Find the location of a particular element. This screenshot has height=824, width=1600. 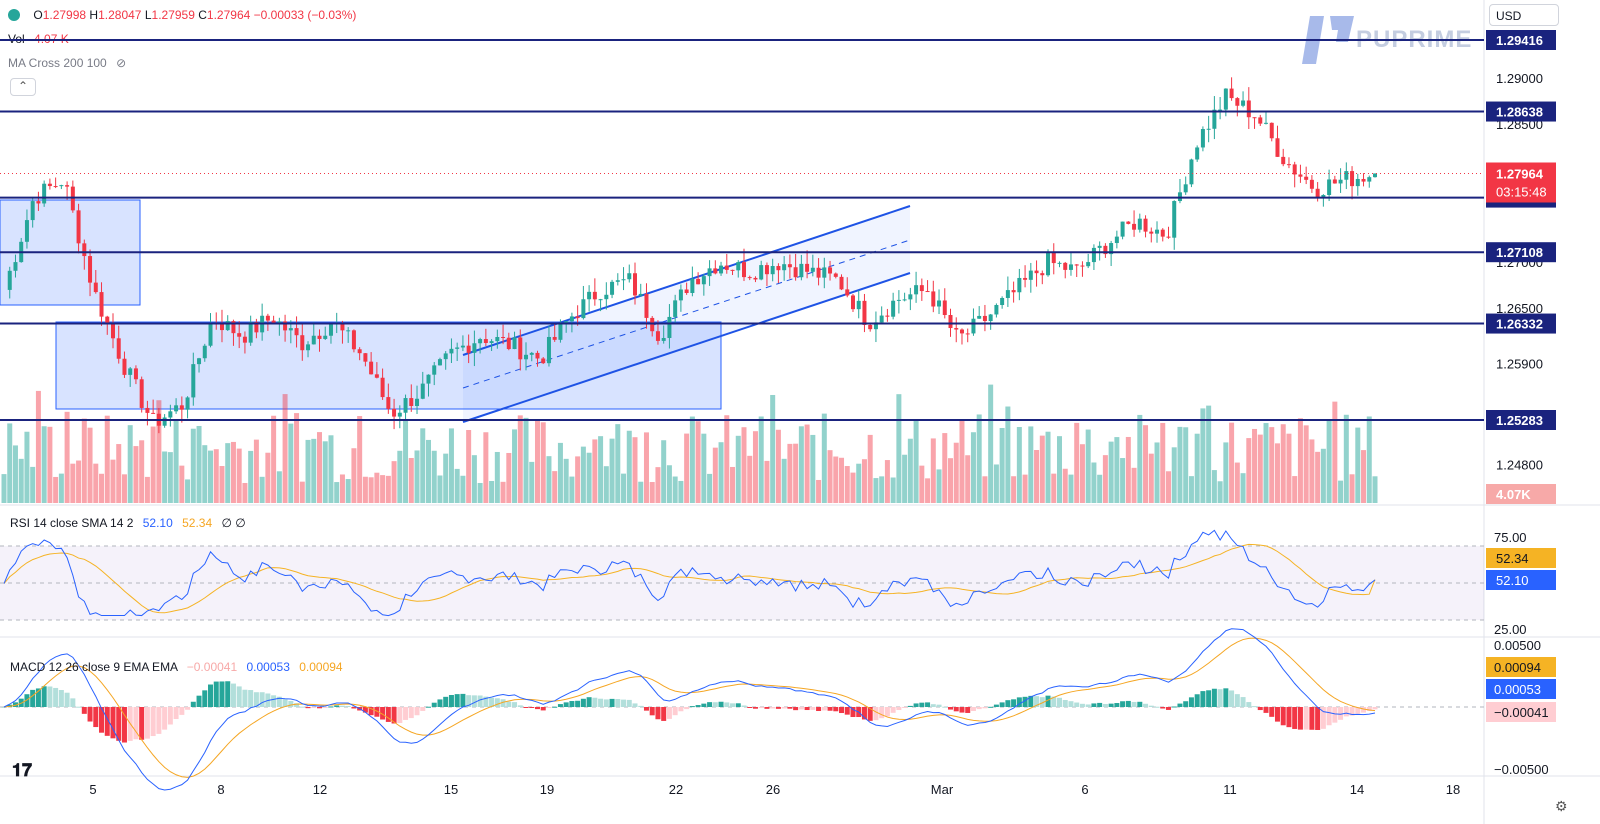

settings-gear-icon: ⚙ is located at coordinates (1561, 806).